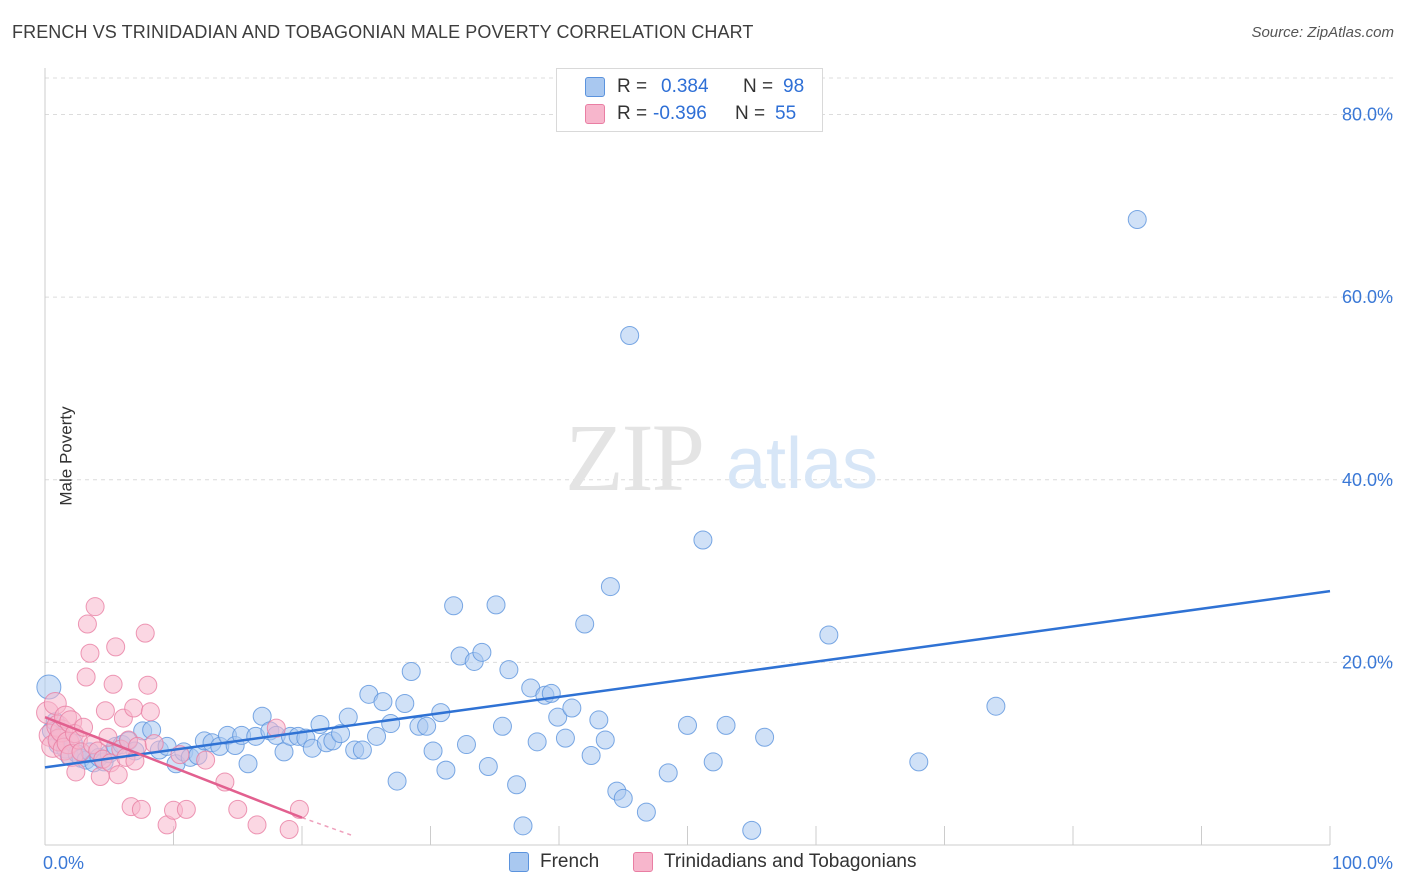 This screenshot has height=892, width=1406. What do you see at coordinates (595, 87) in the screenshot?
I see `french-swatch` at bounding box center [595, 87].